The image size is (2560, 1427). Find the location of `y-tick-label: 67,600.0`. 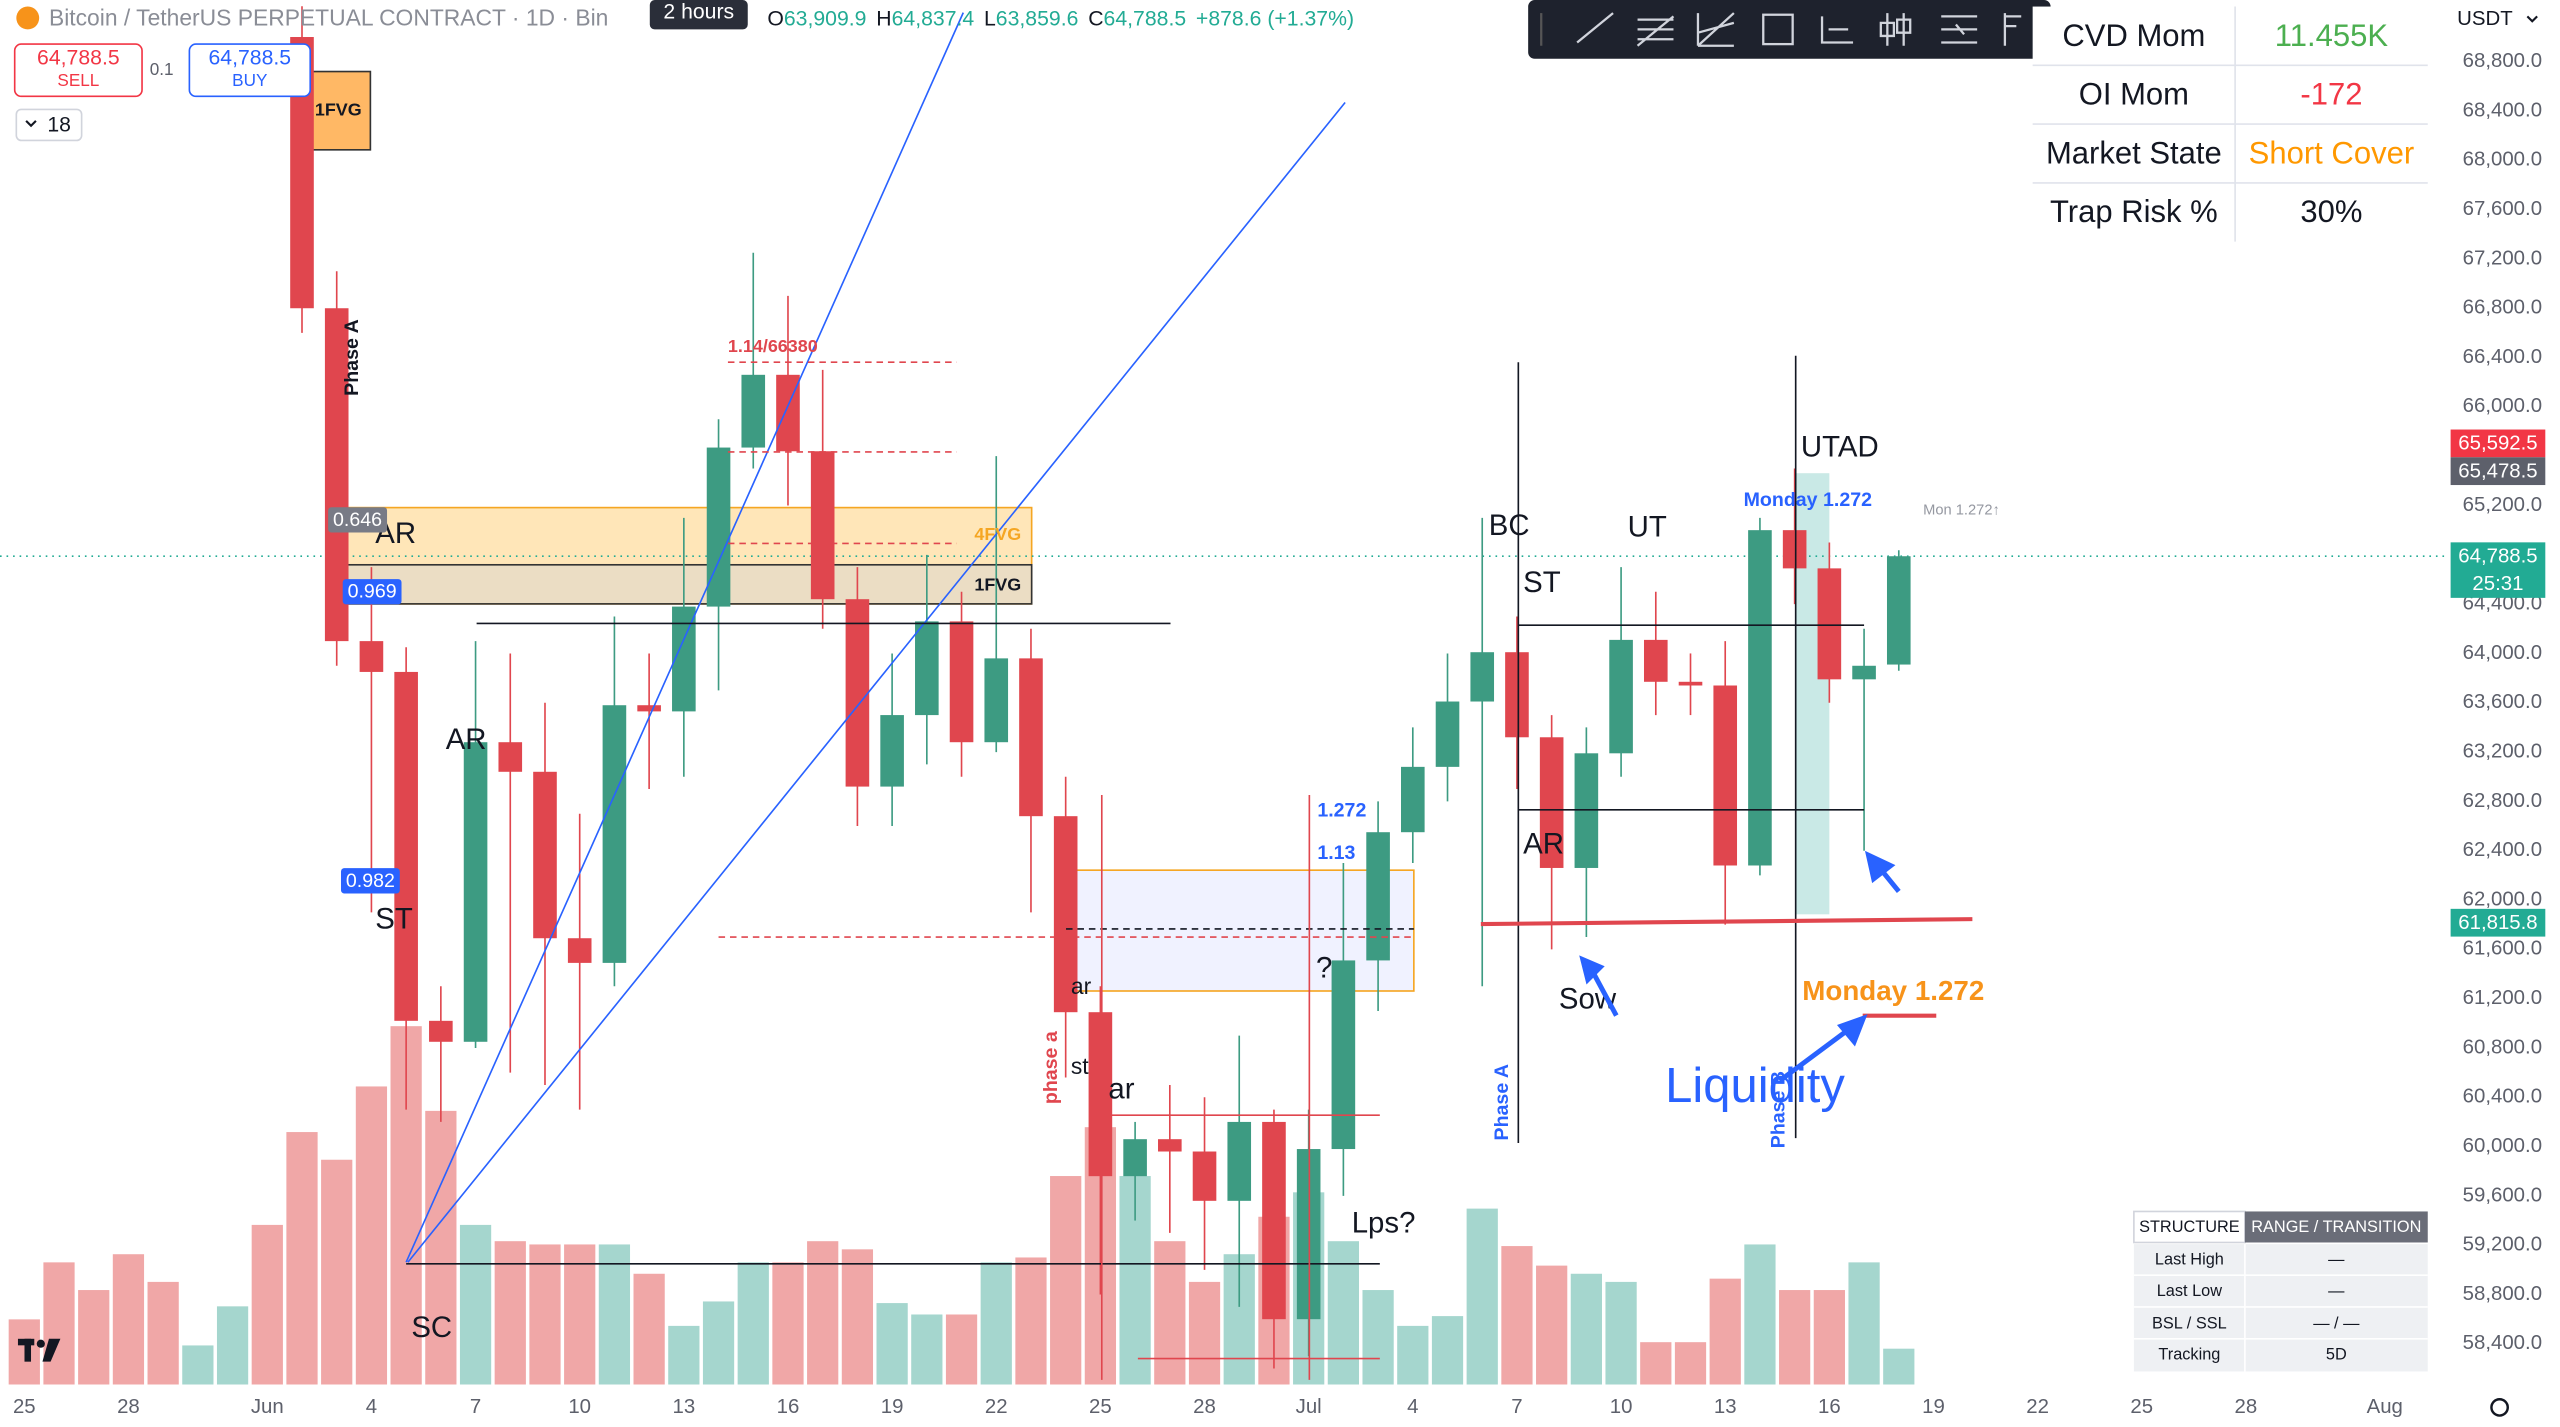

y-tick-label: 67,600.0 is located at coordinates (2502, 209).